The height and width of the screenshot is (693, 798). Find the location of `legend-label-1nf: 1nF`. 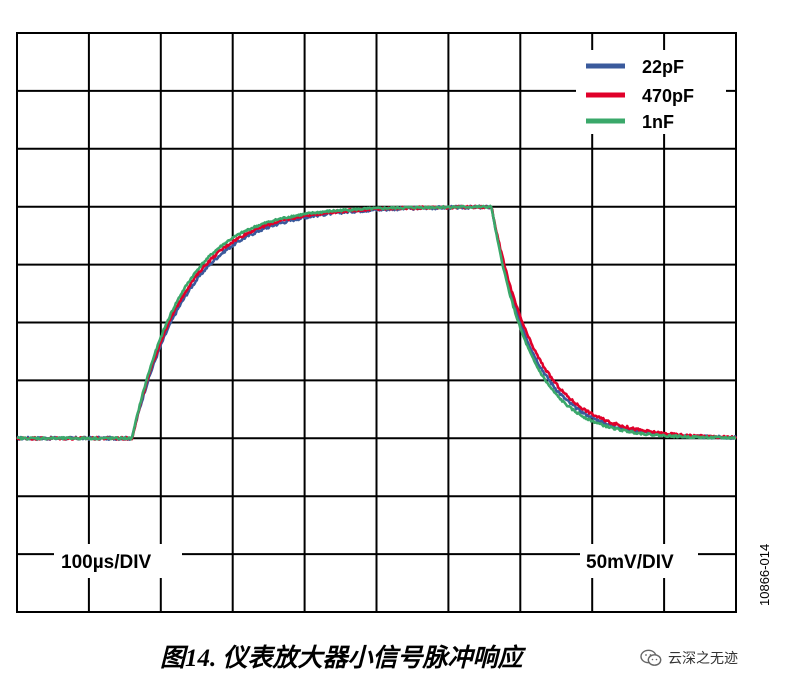

legend-label-1nf: 1nF is located at coordinates (658, 122).